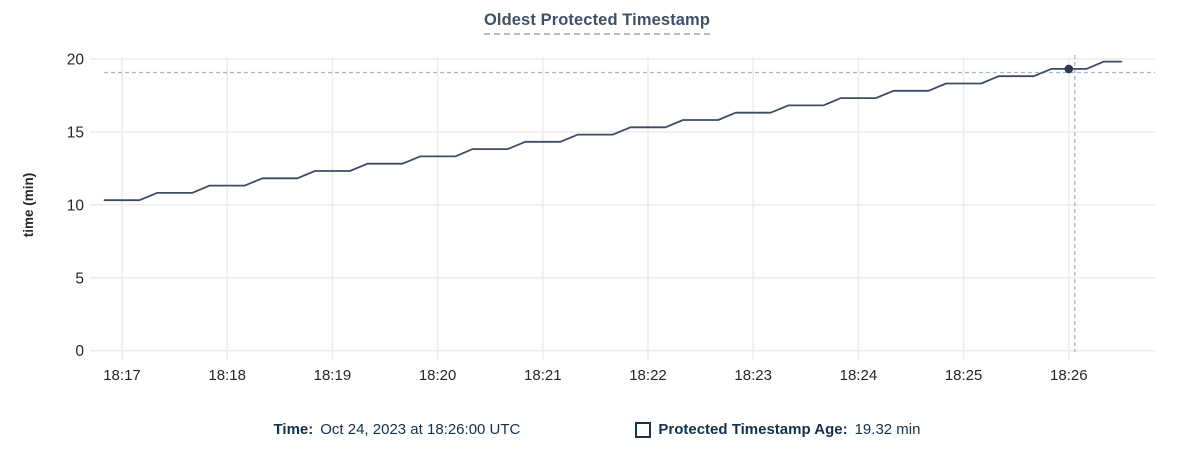  What do you see at coordinates (75, 132) in the screenshot?
I see `y-tick-label: 15` at bounding box center [75, 132].